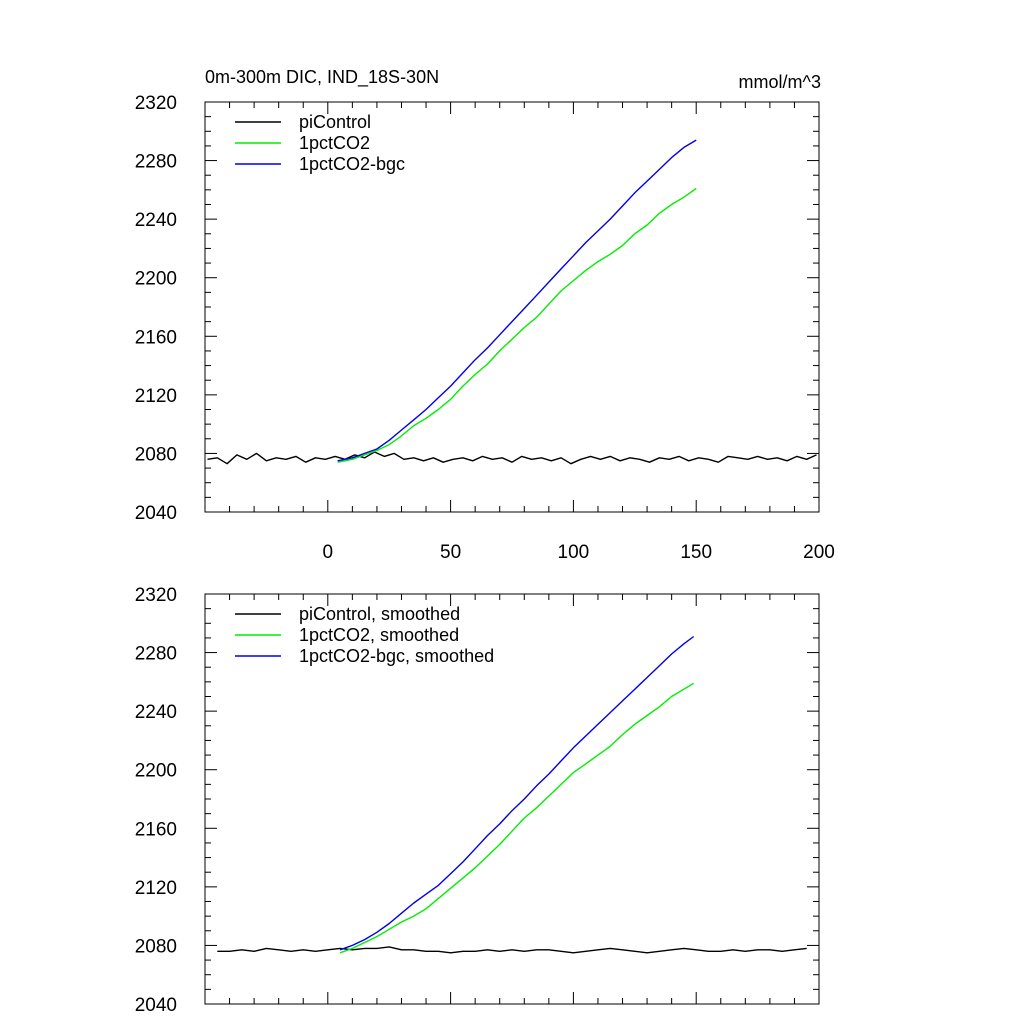 This screenshot has width=1024, height=1024. Describe the element at coordinates (156, 771) in the screenshot. I see `chart-2-ytick-label: 2200` at that location.